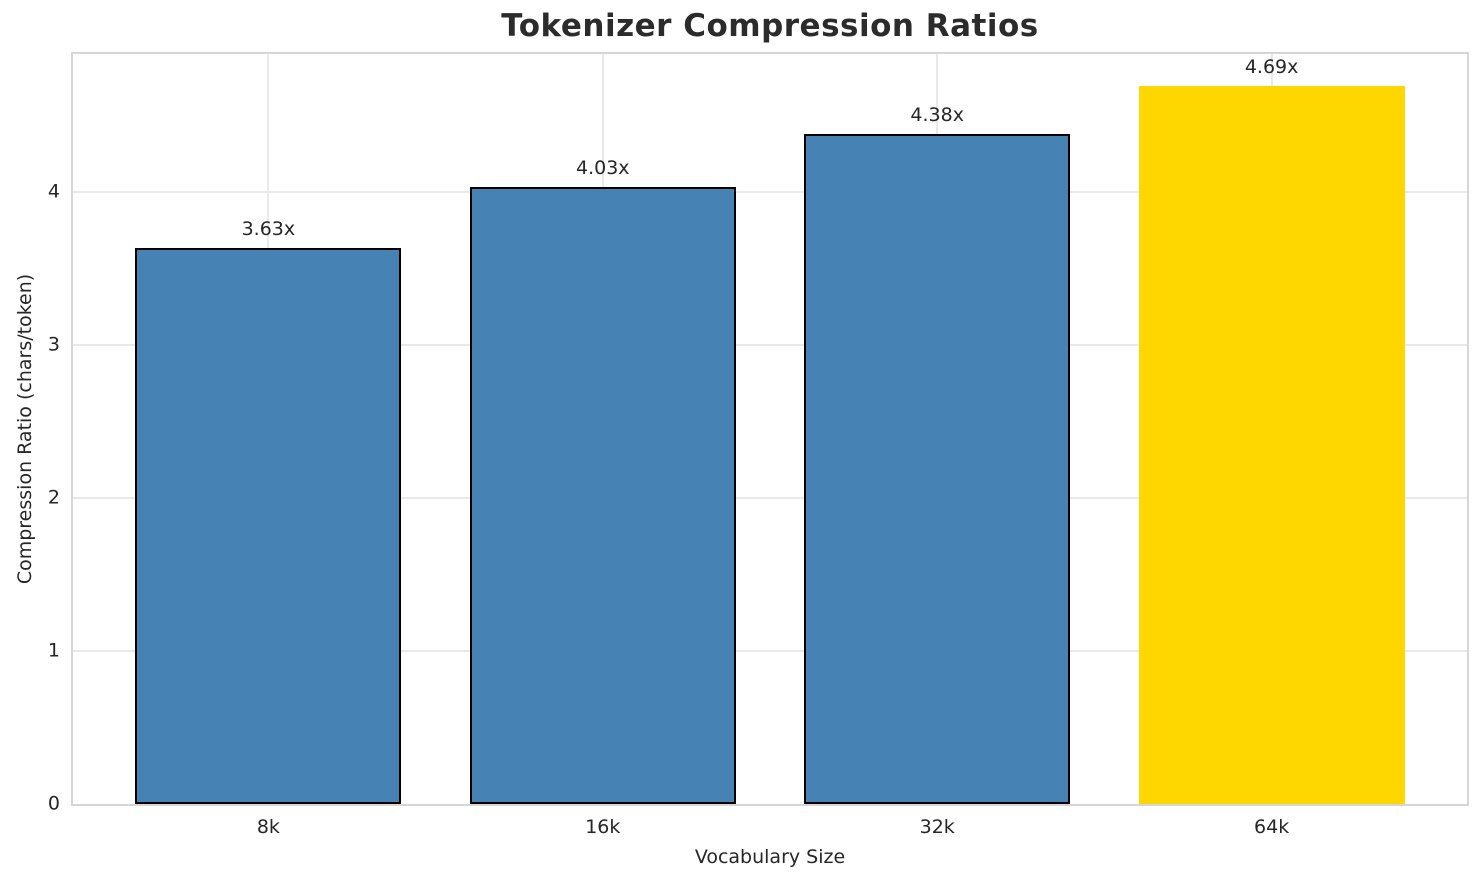  What do you see at coordinates (1271, 67) in the screenshot?
I see `bar-value-label: 4.69x` at bounding box center [1271, 67].